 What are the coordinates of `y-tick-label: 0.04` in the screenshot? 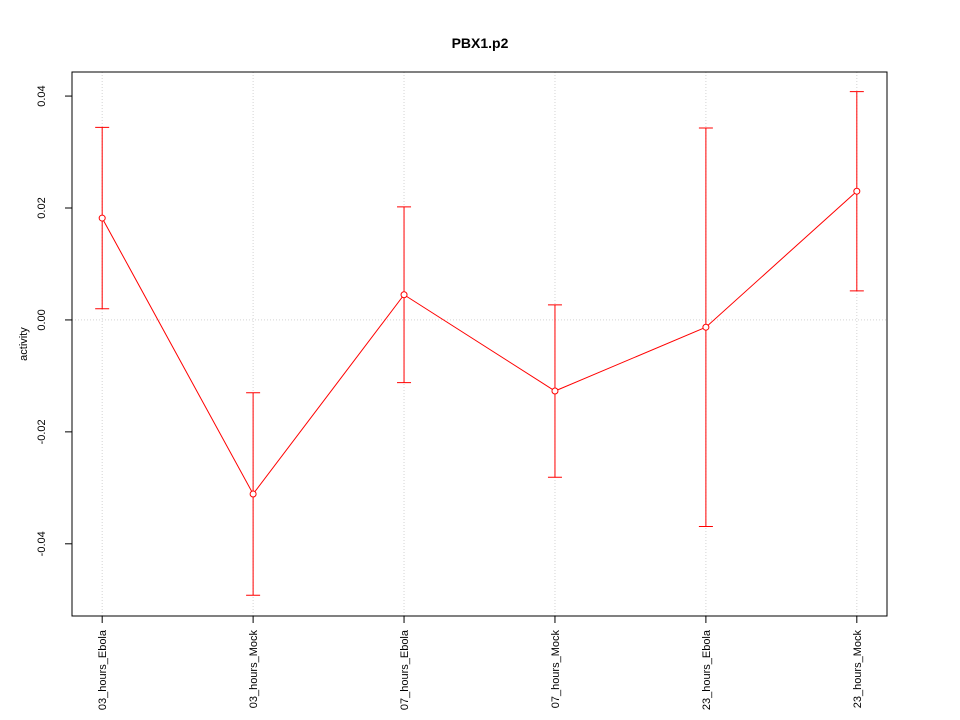 It's located at (42, 95).